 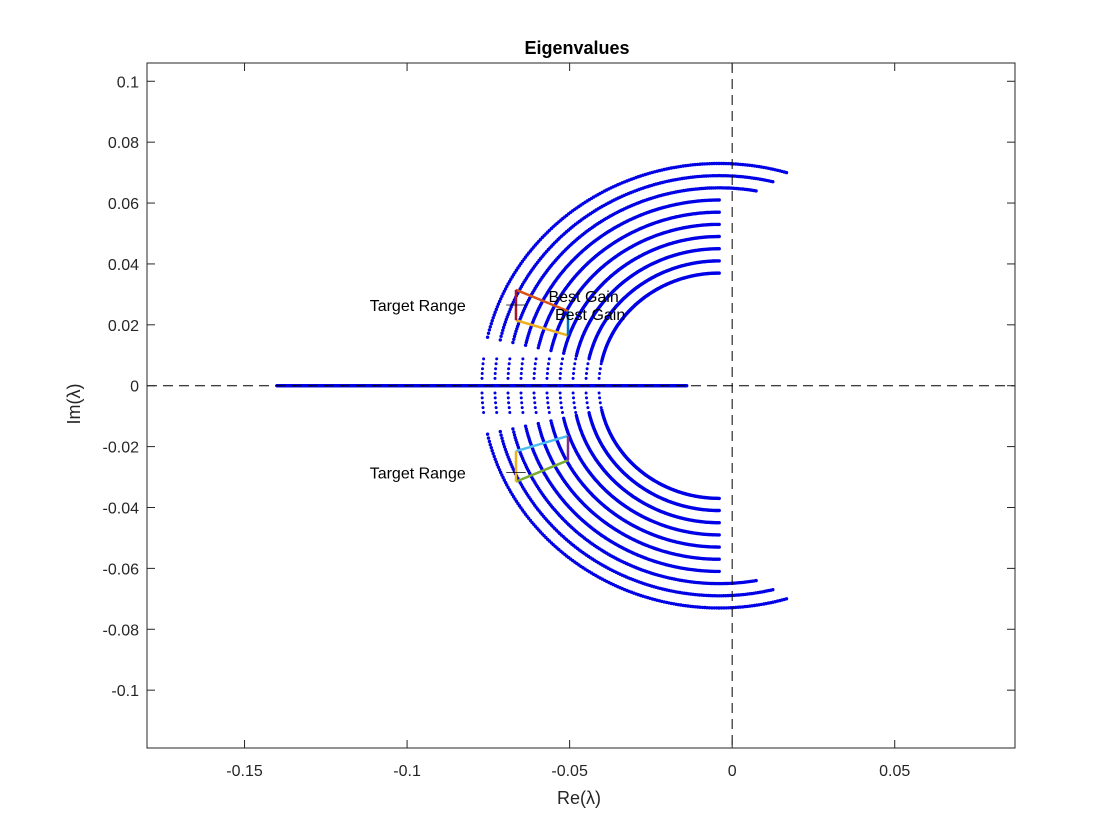 I want to click on y-tick-label: -0.02, so click(x=121, y=448).